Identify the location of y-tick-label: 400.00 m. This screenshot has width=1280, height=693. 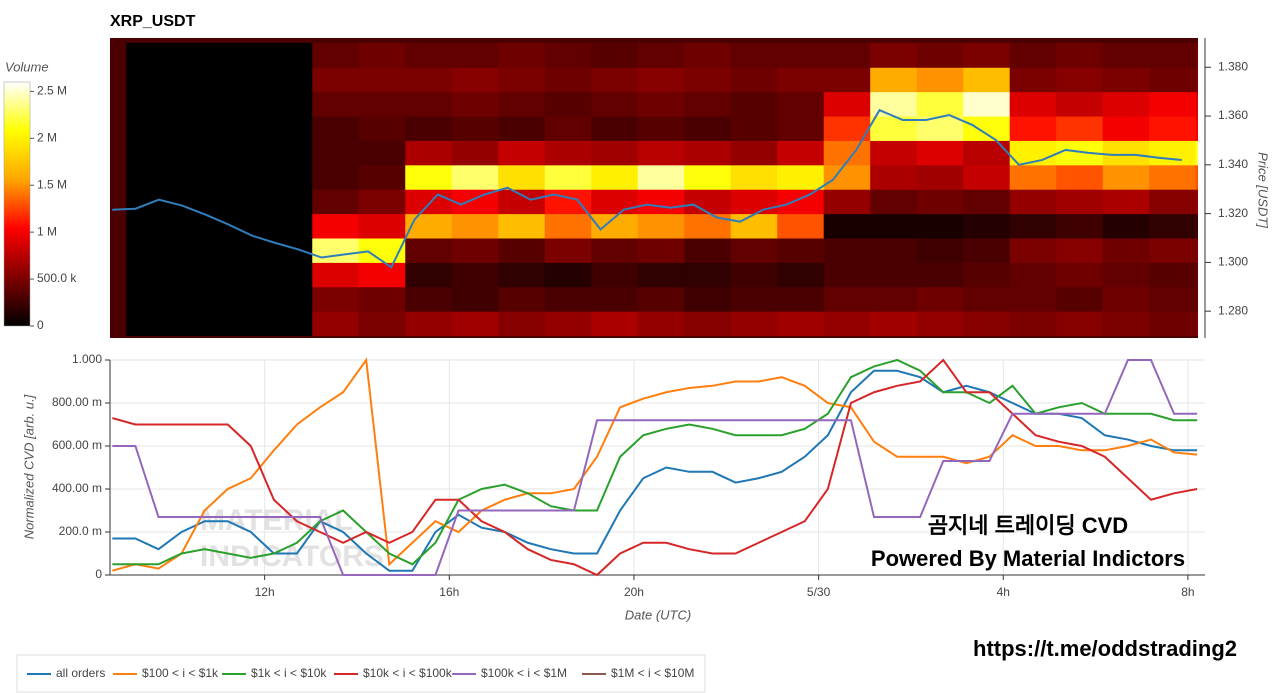
(77, 488).